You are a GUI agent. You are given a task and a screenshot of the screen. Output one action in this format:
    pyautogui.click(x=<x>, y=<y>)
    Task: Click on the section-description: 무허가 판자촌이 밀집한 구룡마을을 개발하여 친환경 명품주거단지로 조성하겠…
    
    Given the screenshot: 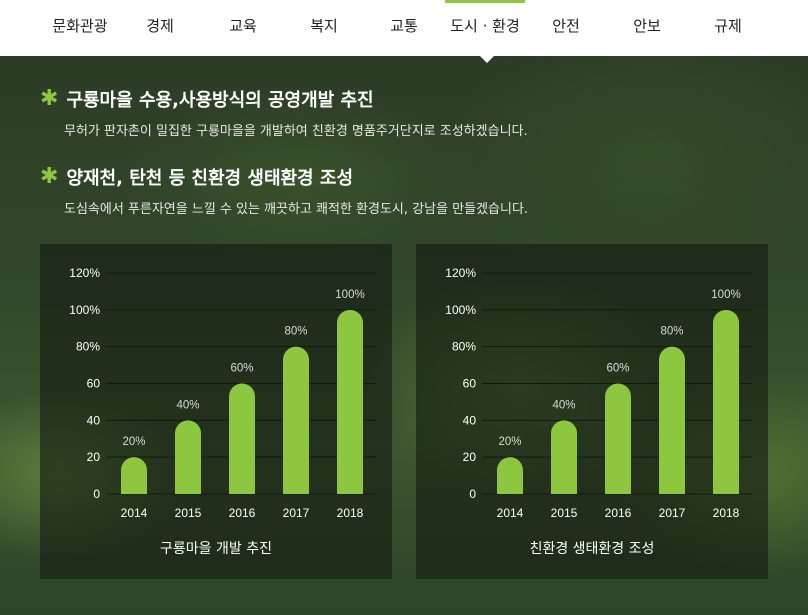 What is the action you would take?
    pyautogui.click(x=296, y=131)
    